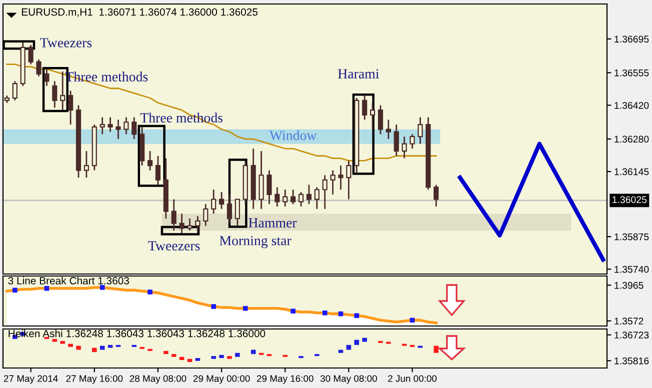 The height and width of the screenshot is (388, 652). I want to click on y-tick-label: 1.36280, so click(631, 139).